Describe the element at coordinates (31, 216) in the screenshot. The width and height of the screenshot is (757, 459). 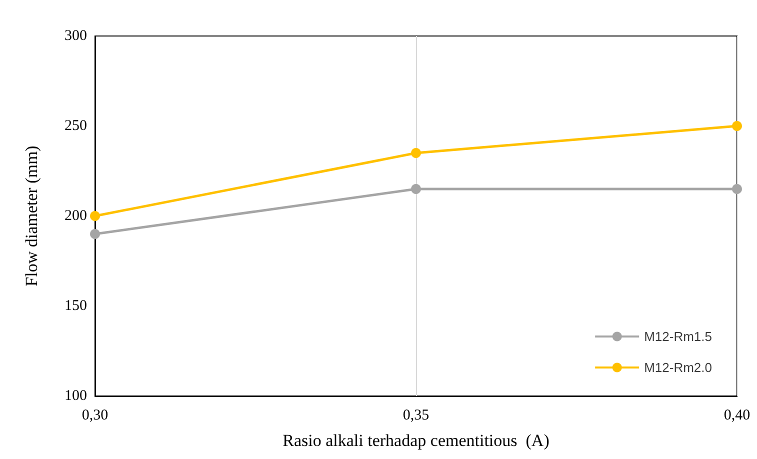
I see `y-axis-title: Flow diameter (mm)` at that location.